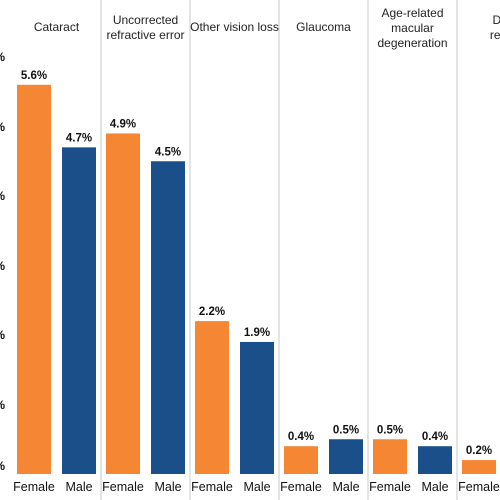  What do you see at coordinates (34, 76) in the screenshot?
I see `bar-value-label: 5.6%` at bounding box center [34, 76].